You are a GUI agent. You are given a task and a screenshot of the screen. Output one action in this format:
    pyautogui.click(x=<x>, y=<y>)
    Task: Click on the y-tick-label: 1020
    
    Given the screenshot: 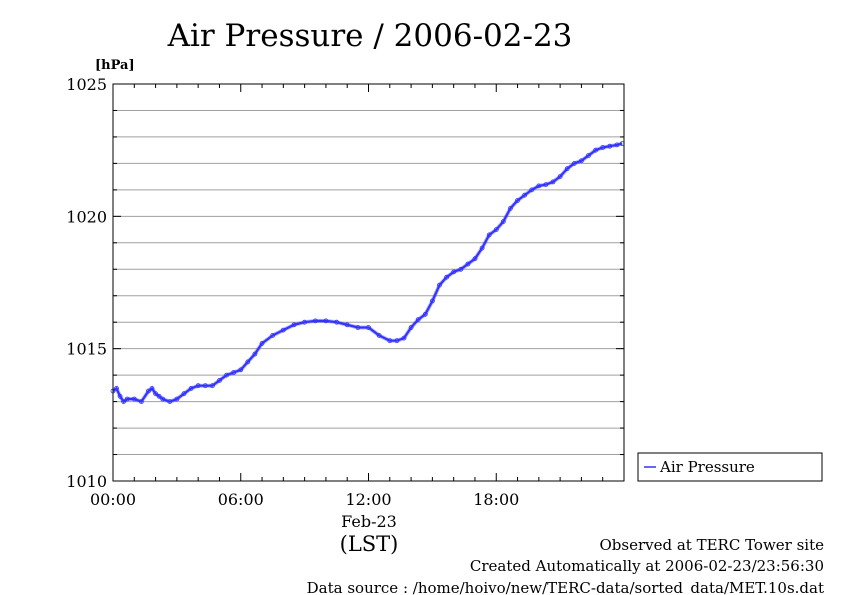 What is the action you would take?
    pyautogui.click(x=86, y=216)
    